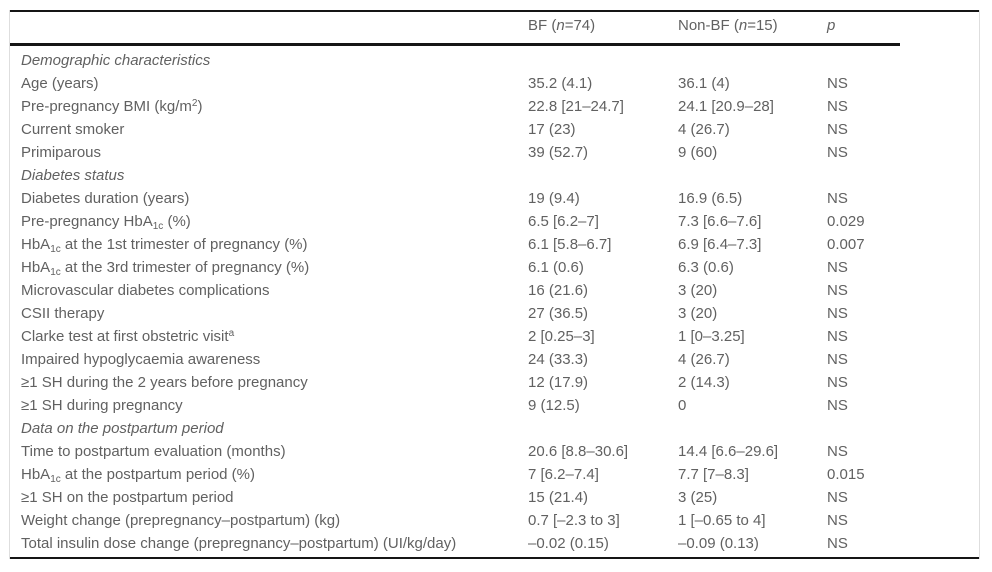 This screenshot has height=572, width=992. Describe the element at coordinates (73, 175) in the screenshot. I see `section-label: Diabetes status` at that location.